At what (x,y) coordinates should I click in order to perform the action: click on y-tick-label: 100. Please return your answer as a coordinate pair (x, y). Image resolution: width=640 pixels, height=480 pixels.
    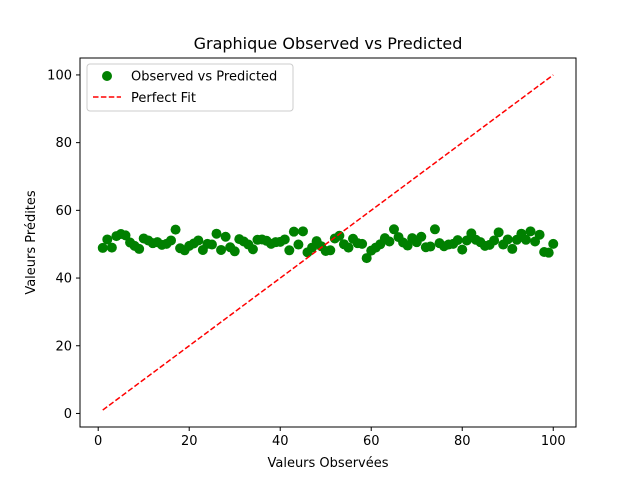
    Looking at the image, I should click on (59, 75).